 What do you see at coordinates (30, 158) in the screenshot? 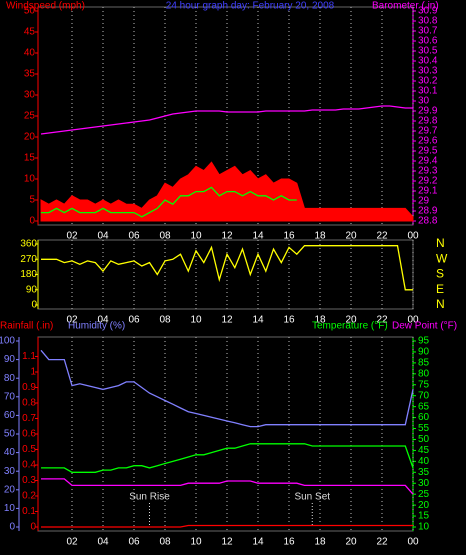
I see `y-tick-label: 15` at bounding box center [30, 158].